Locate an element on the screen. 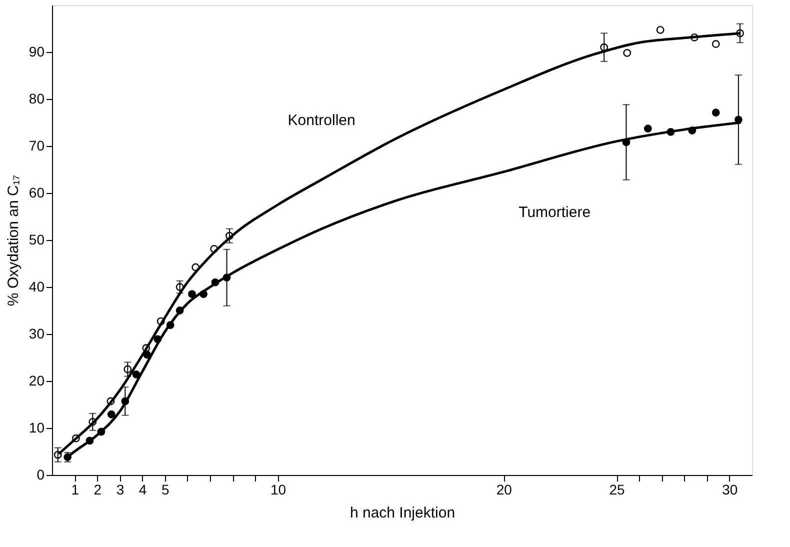 The width and height of the screenshot is (790, 547). x-tick-label: 4 is located at coordinates (142, 490).